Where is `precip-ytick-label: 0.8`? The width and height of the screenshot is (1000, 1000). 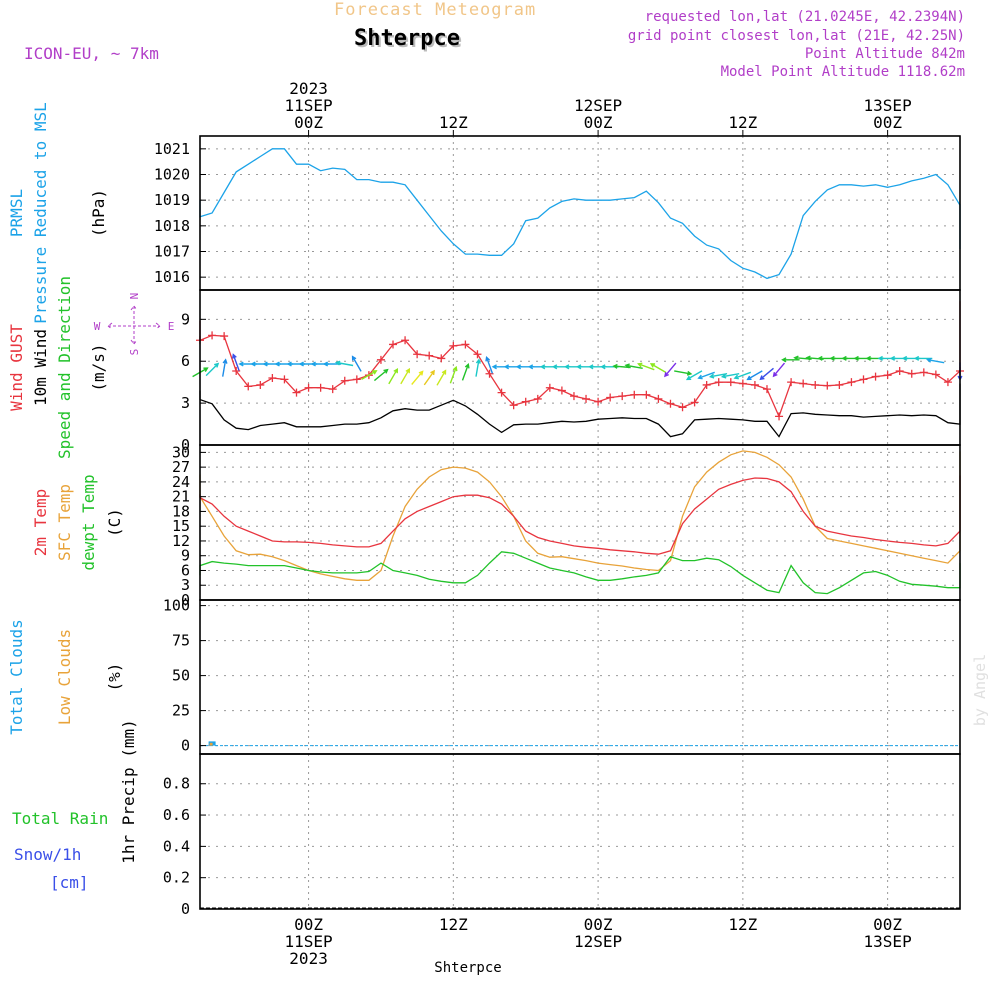 precip-ytick-label: 0.8 is located at coordinates (176, 784).